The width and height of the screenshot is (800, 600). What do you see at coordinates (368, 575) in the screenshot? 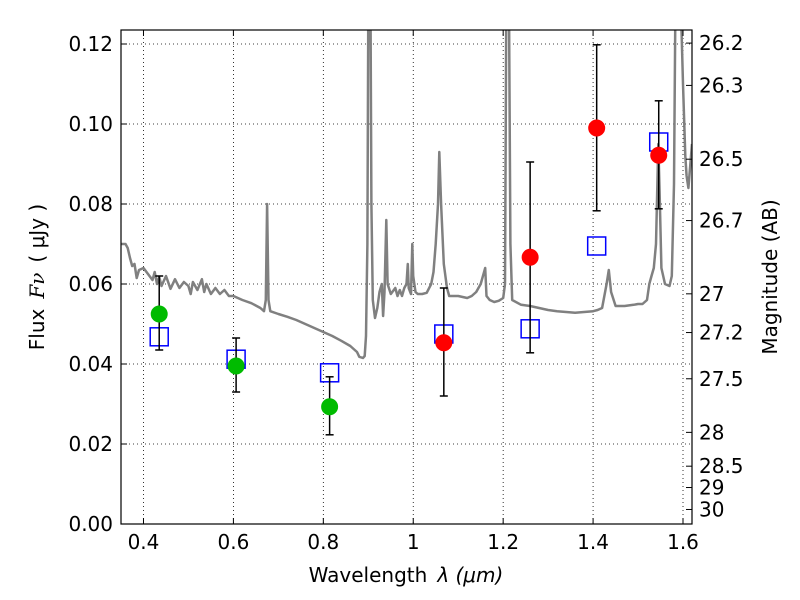
I see `x-axis-title-text: Wavelength` at bounding box center [368, 575].